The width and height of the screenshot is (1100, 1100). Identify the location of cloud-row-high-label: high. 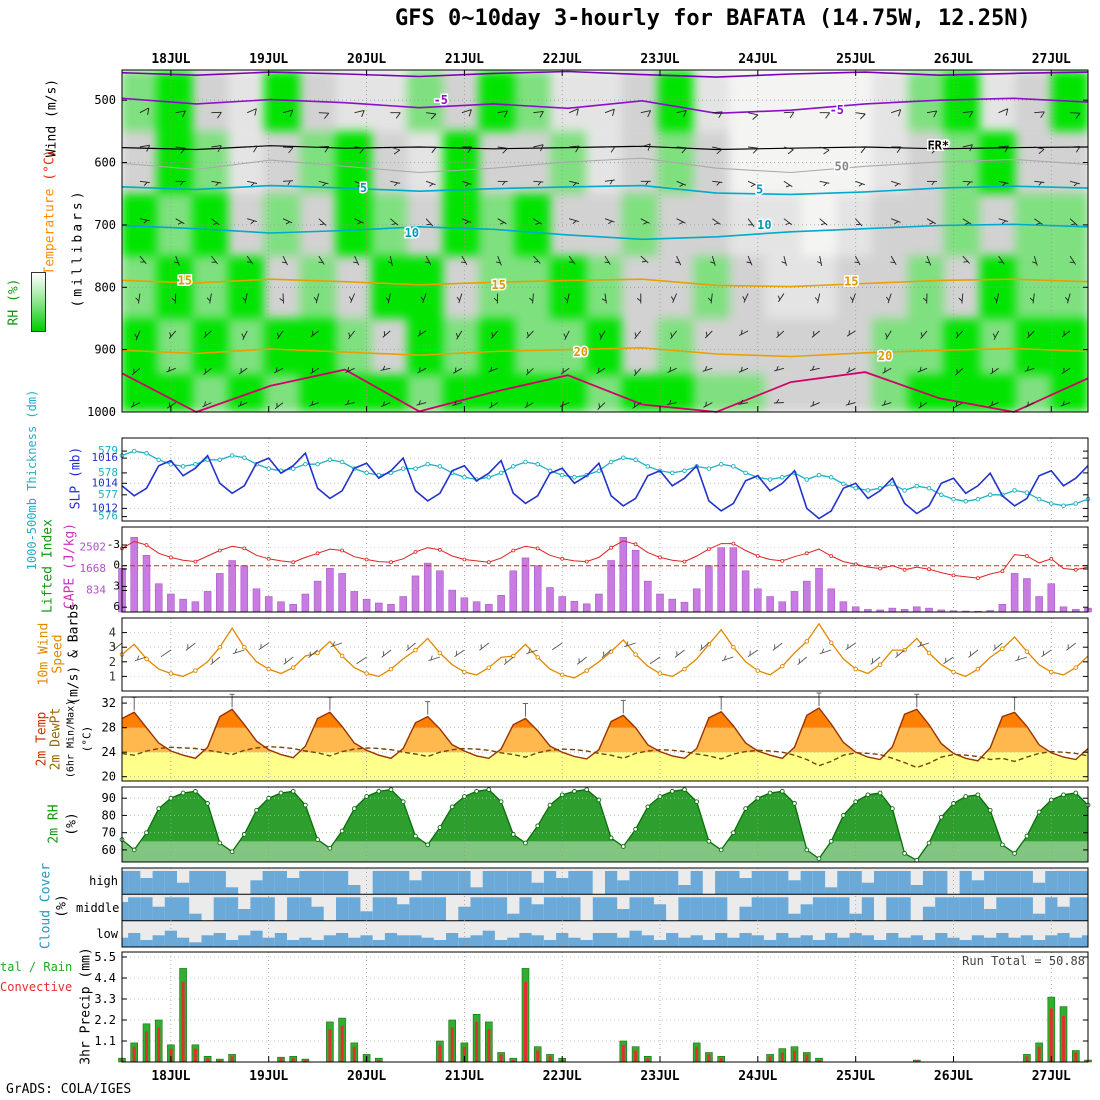
(103, 881).